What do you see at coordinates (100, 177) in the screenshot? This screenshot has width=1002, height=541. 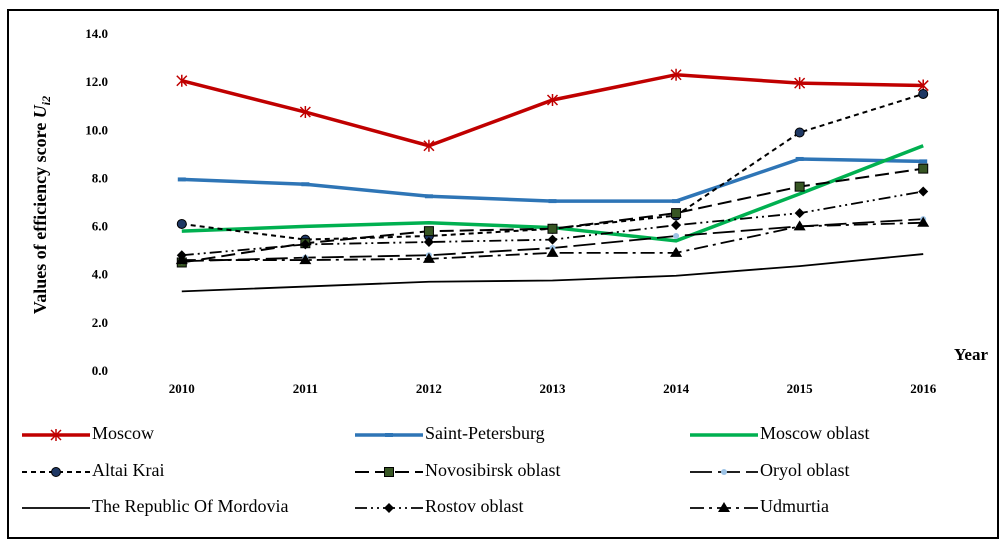 I see `y-tick-label: 8.0` at bounding box center [100, 177].